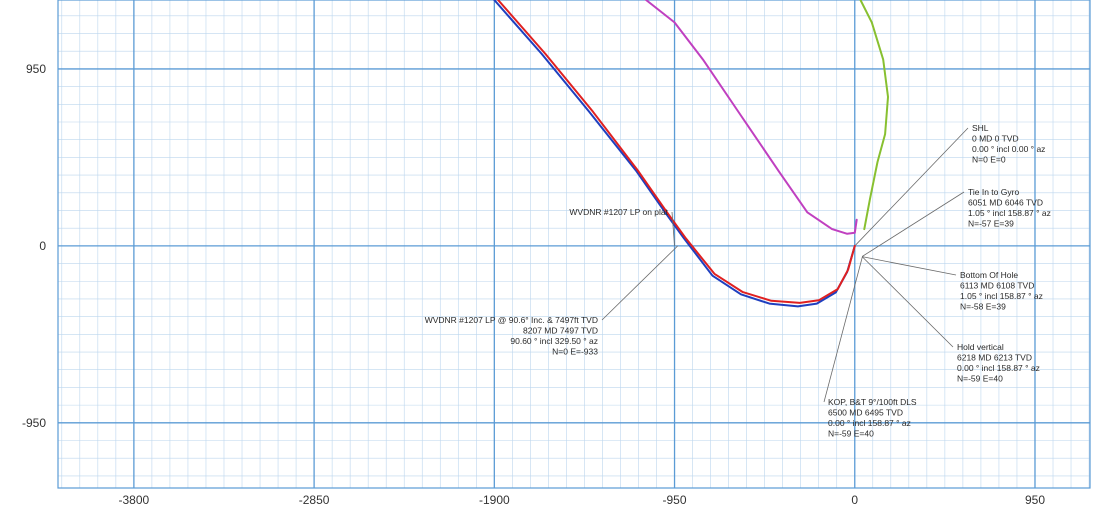 This screenshot has height=511, width=1101. I want to click on annotation-text: N=0 E=0, so click(989, 160).